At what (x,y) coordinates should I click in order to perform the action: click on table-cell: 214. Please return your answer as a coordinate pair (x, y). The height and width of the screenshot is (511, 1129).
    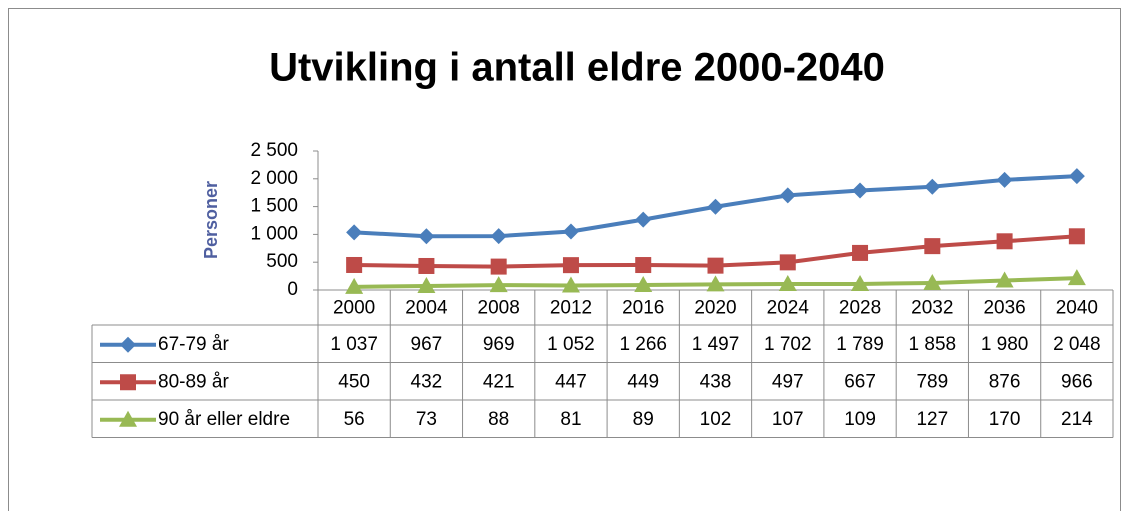
    Looking at the image, I should click on (1077, 419).